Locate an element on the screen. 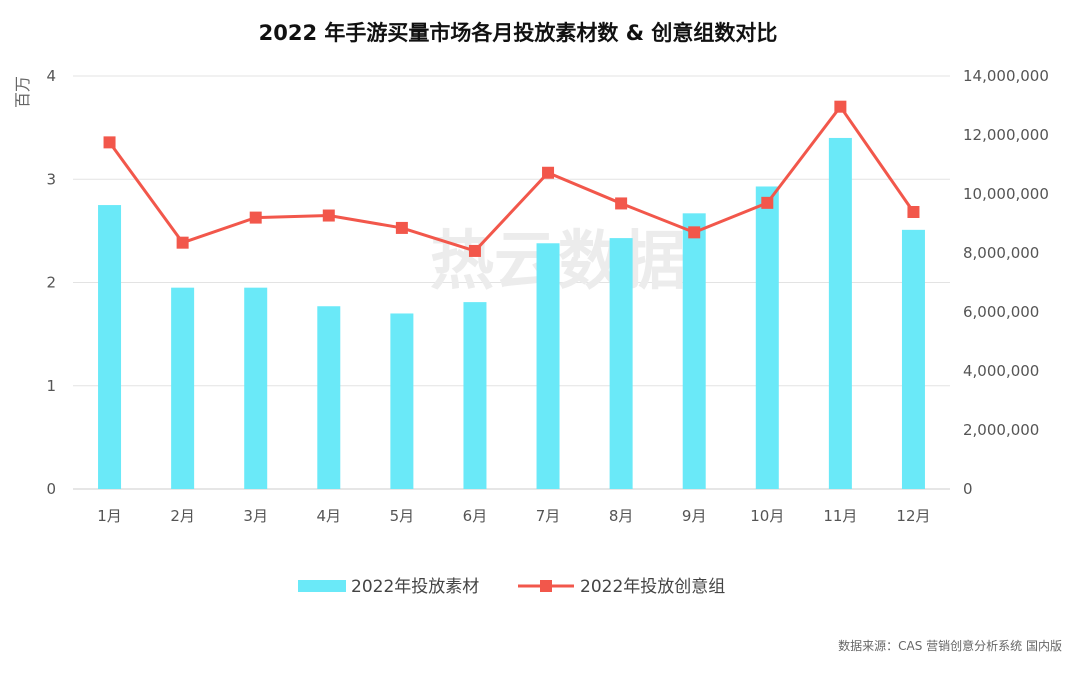 The width and height of the screenshot is (1080, 685). y-right-tick-label: 10,000,000 is located at coordinates (1006, 194).